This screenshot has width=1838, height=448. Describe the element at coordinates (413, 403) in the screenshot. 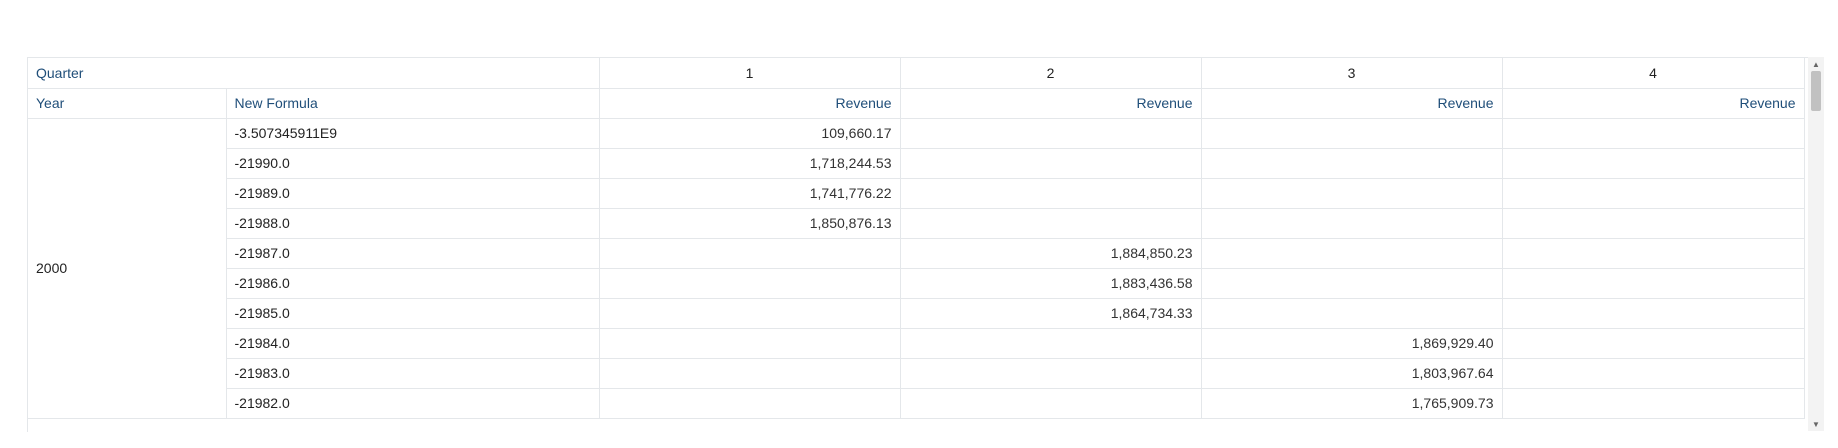

I see `formula-cell: -21982.0` at that location.